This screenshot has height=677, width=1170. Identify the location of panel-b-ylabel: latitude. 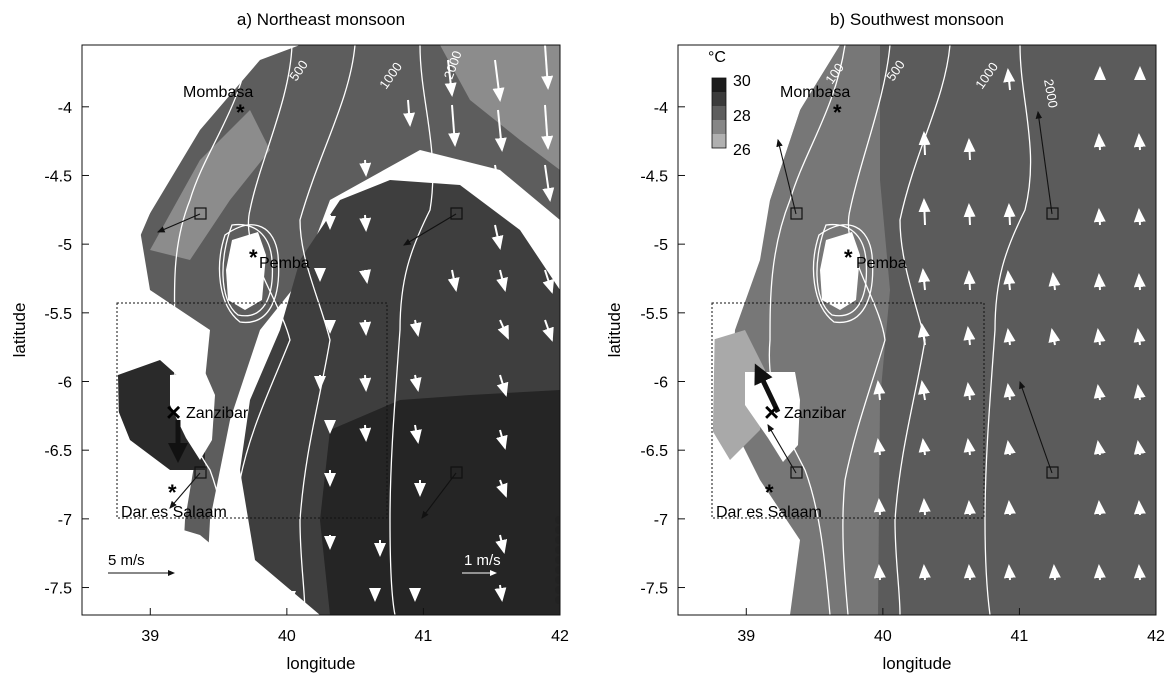
(614, 330).